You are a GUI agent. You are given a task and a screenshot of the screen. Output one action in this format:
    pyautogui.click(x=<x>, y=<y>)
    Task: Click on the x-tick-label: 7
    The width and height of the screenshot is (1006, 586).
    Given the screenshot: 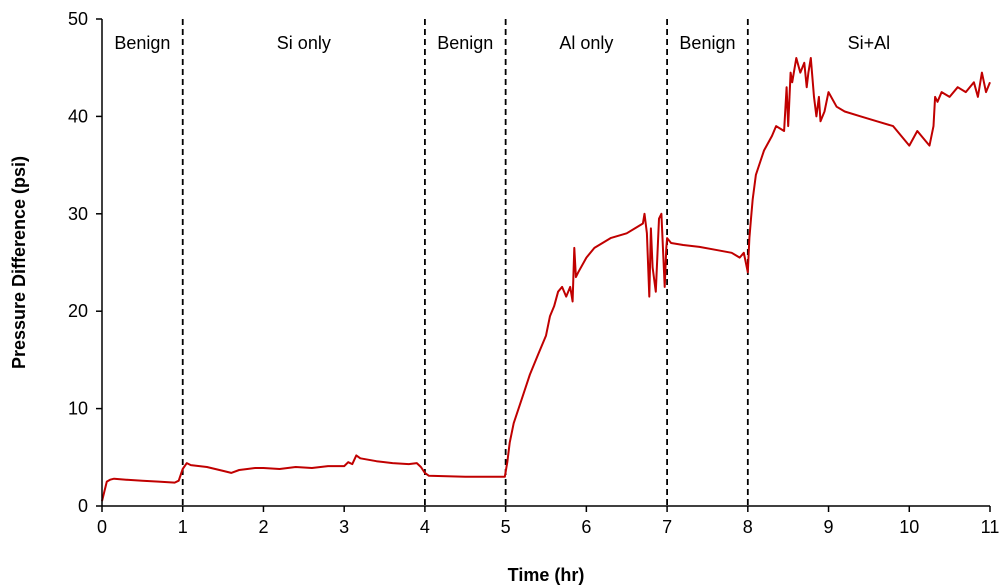 What is the action you would take?
    pyautogui.click(x=667, y=527)
    